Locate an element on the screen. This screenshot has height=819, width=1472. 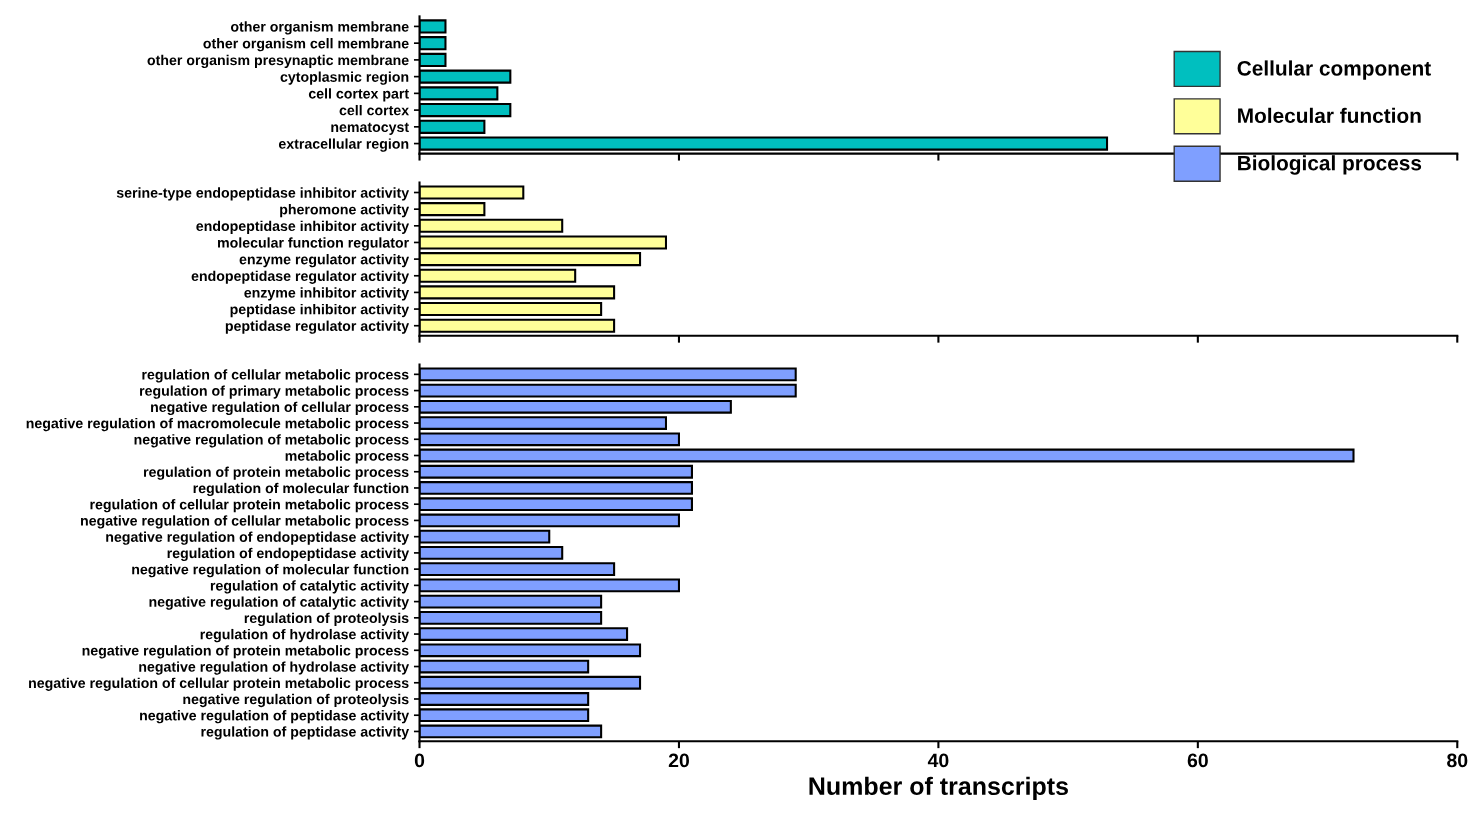
x-tick-label: 80 is located at coordinates (1457, 760).